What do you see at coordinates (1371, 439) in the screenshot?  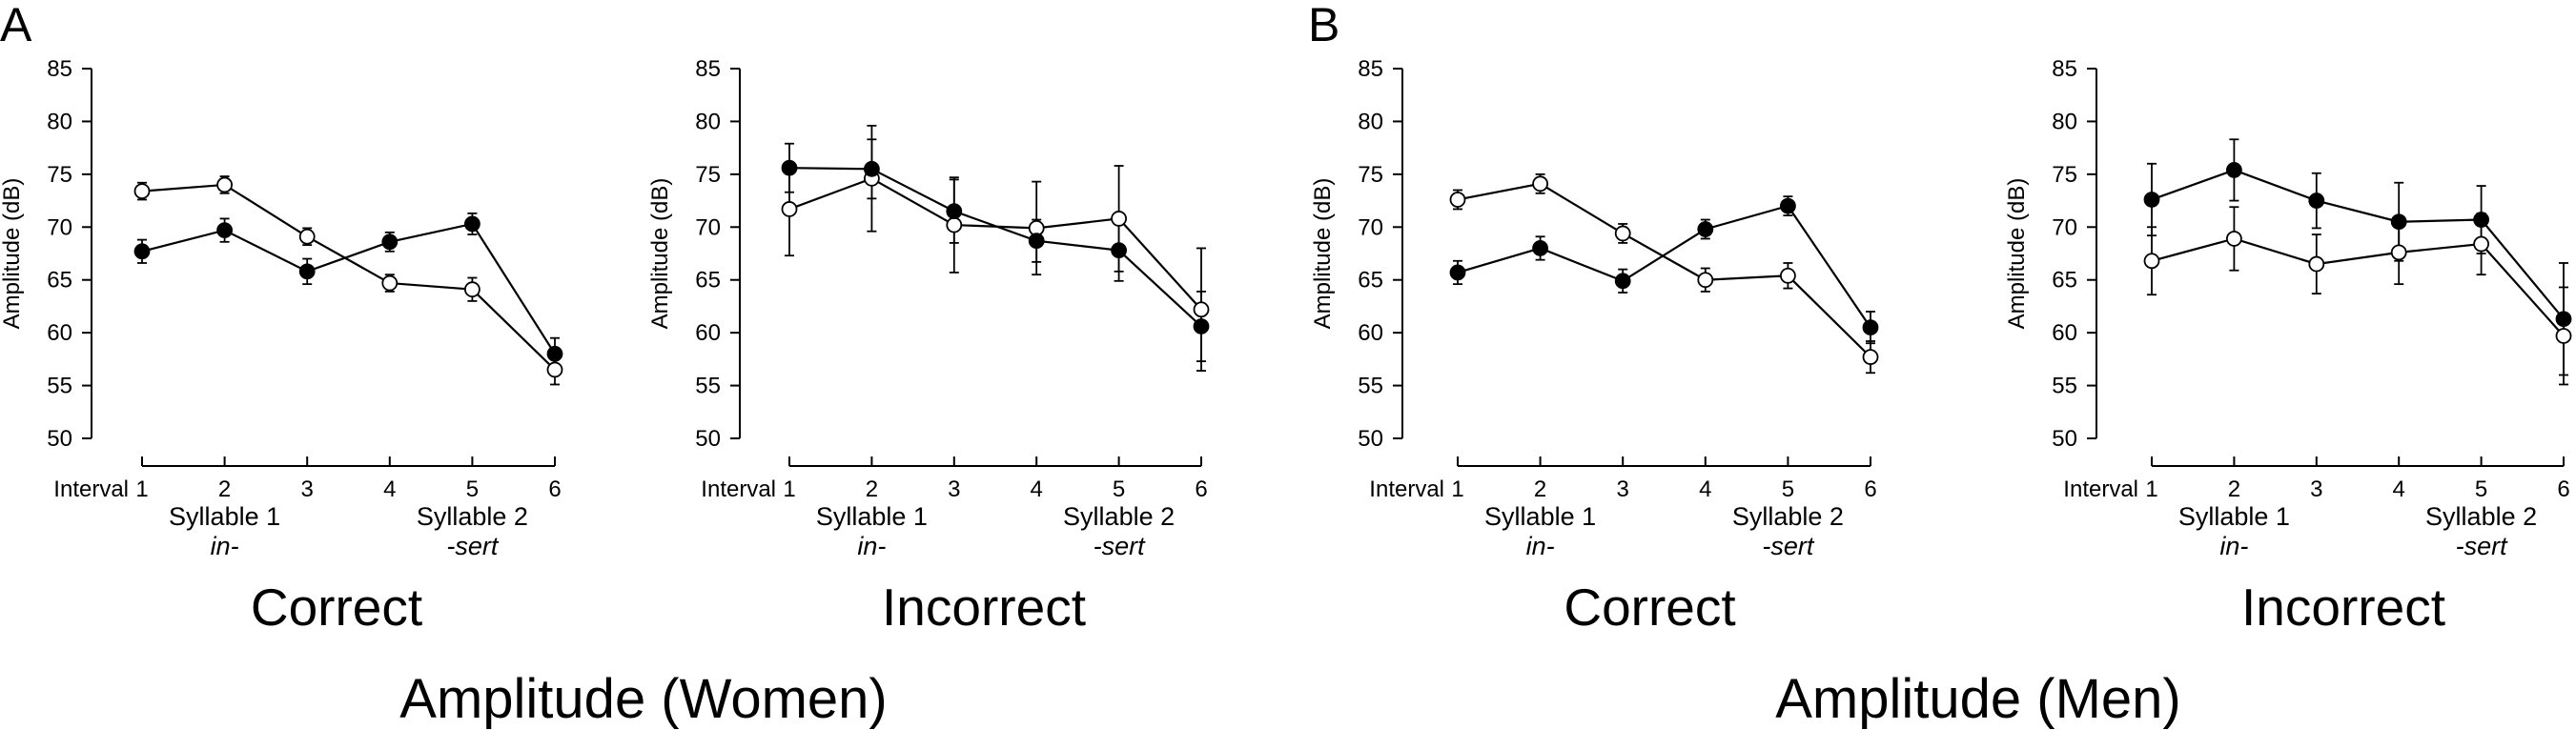 I see `y-tick-label: 50` at bounding box center [1371, 439].